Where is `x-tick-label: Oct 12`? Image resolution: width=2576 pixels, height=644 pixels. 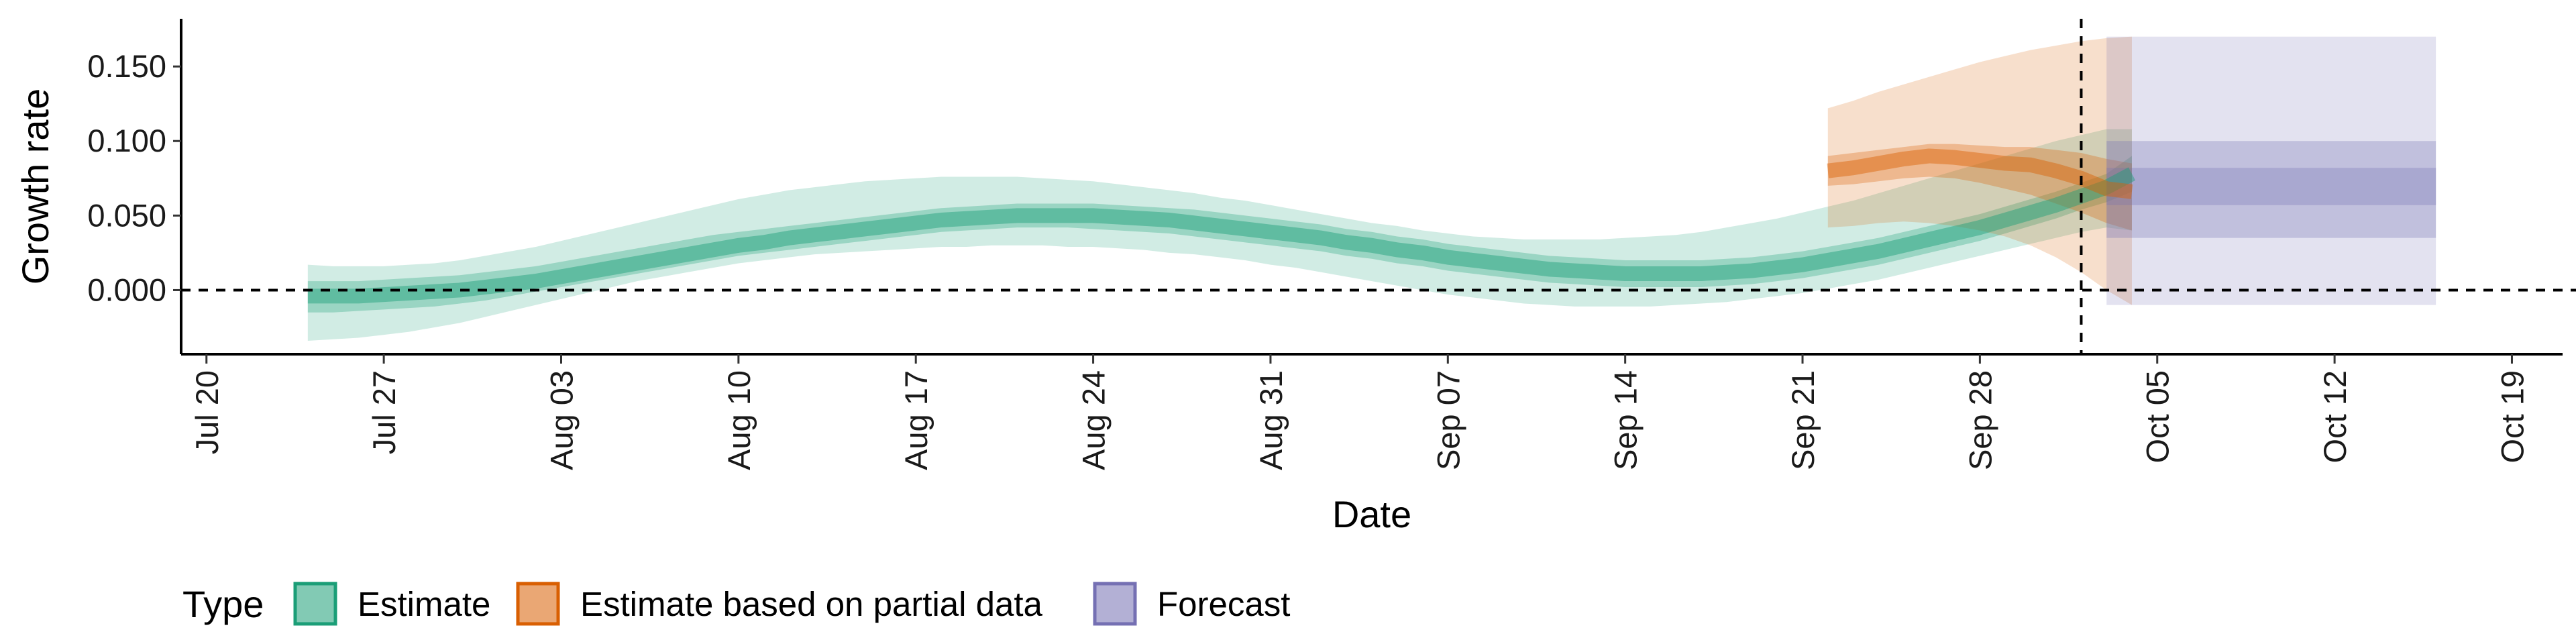 x-tick-label: Oct 12 is located at coordinates (2335, 416).